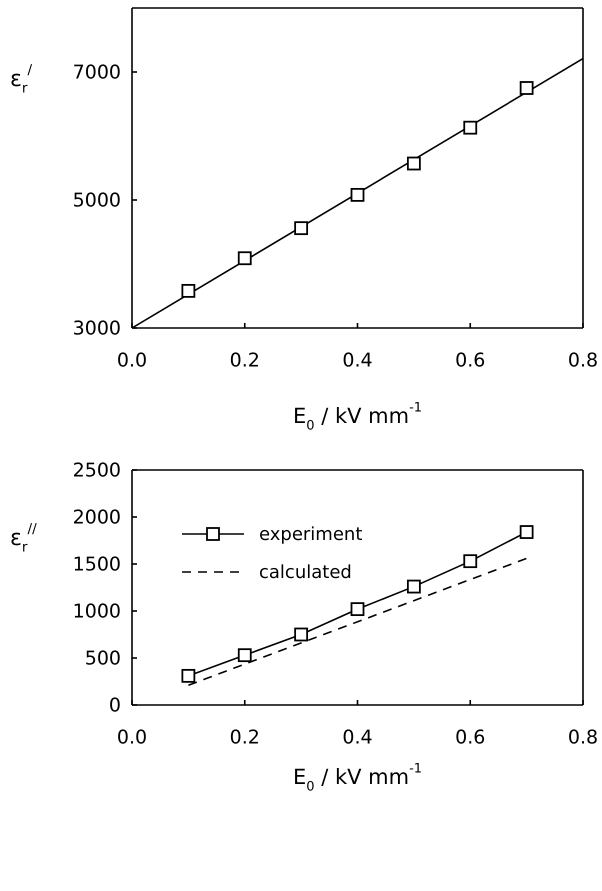 Image resolution: width=602 pixels, height=891 pixels. What do you see at coordinates (96, 73) in the screenshot?
I see `y-tick-label: 7000` at bounding box center [96, 73].